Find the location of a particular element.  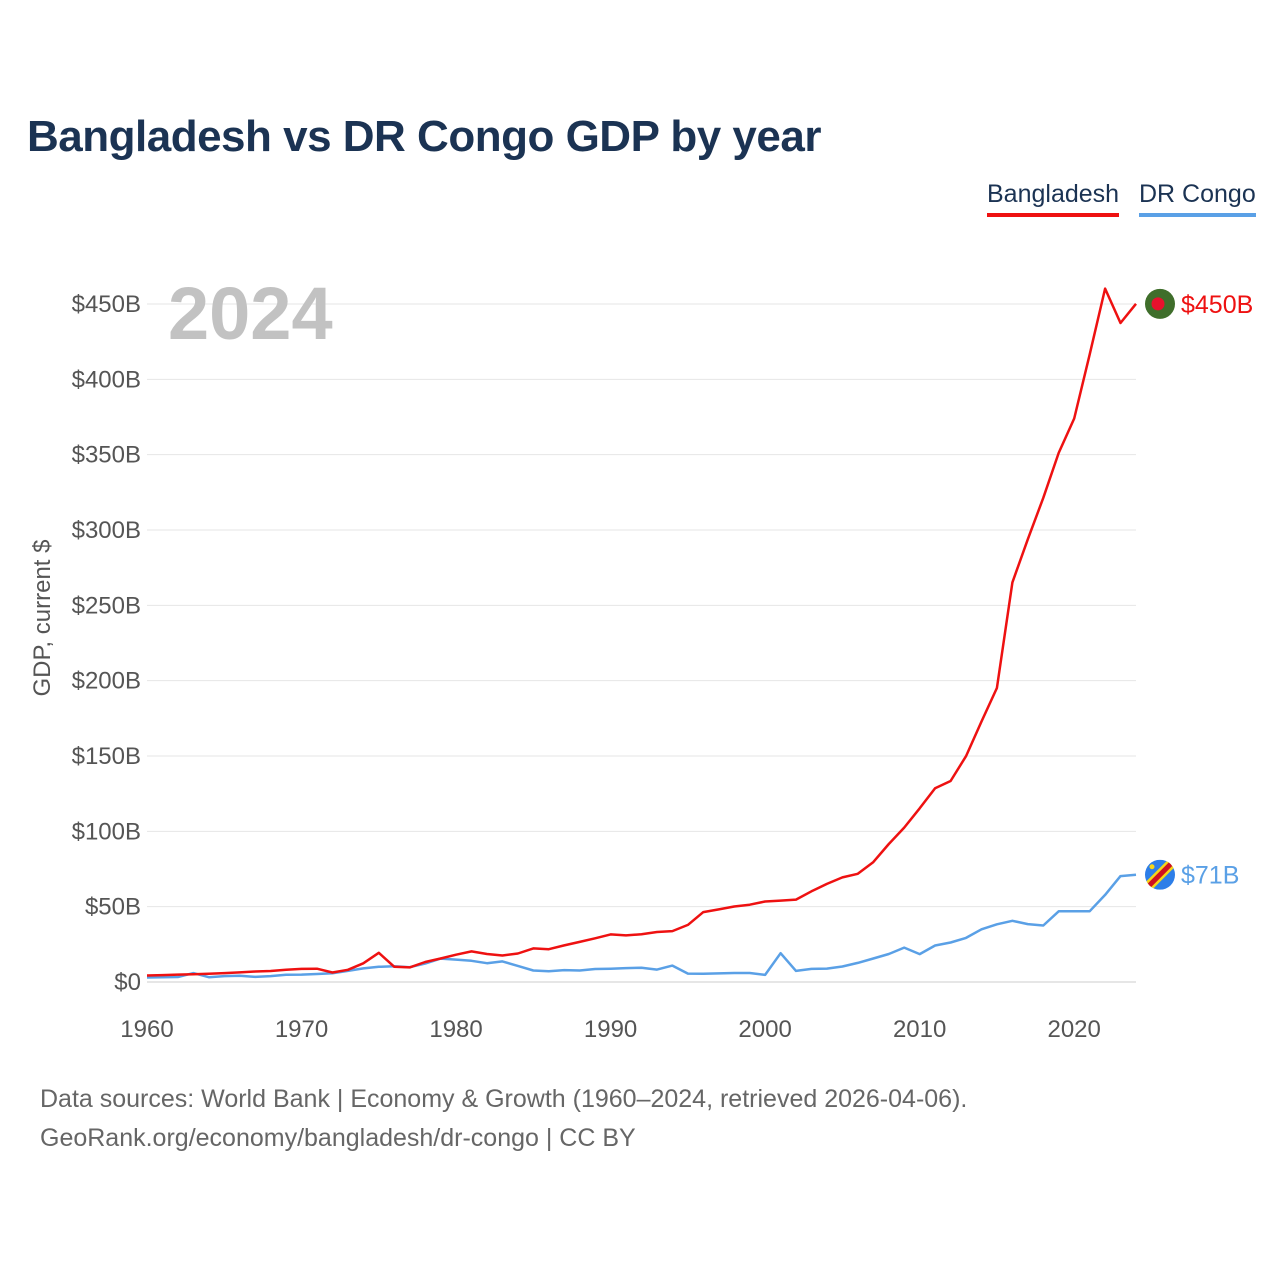

y-tick-label: $50B is located at coordinates (113, 907).